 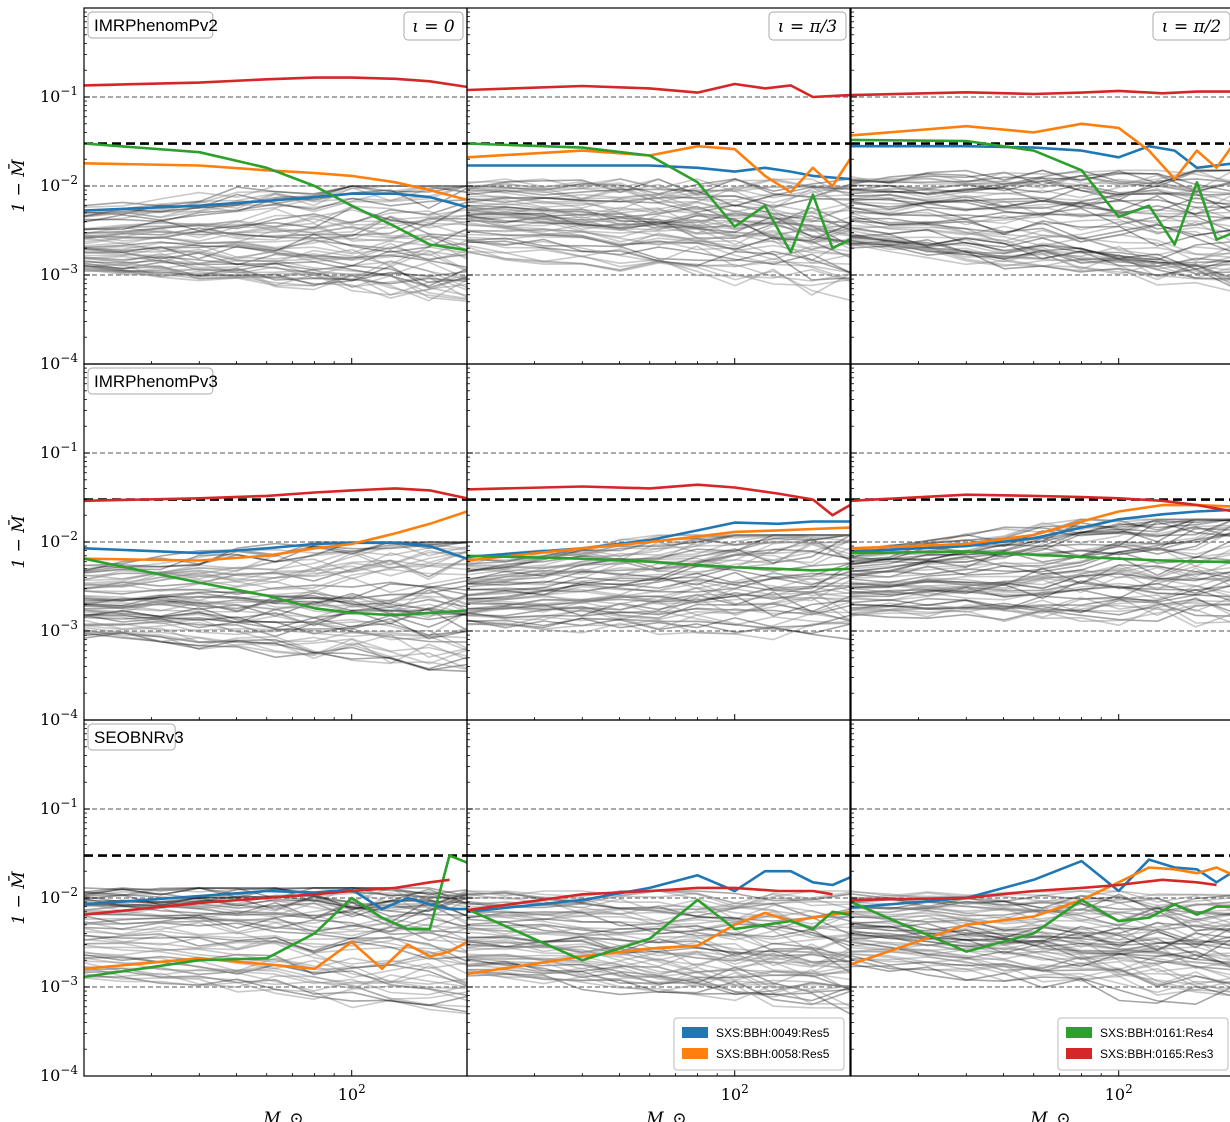 What do you see at coordinates (59, 1074) in the screenshot?
I see `y-tick-label: 10−4` at bounding box center [59, 1074].